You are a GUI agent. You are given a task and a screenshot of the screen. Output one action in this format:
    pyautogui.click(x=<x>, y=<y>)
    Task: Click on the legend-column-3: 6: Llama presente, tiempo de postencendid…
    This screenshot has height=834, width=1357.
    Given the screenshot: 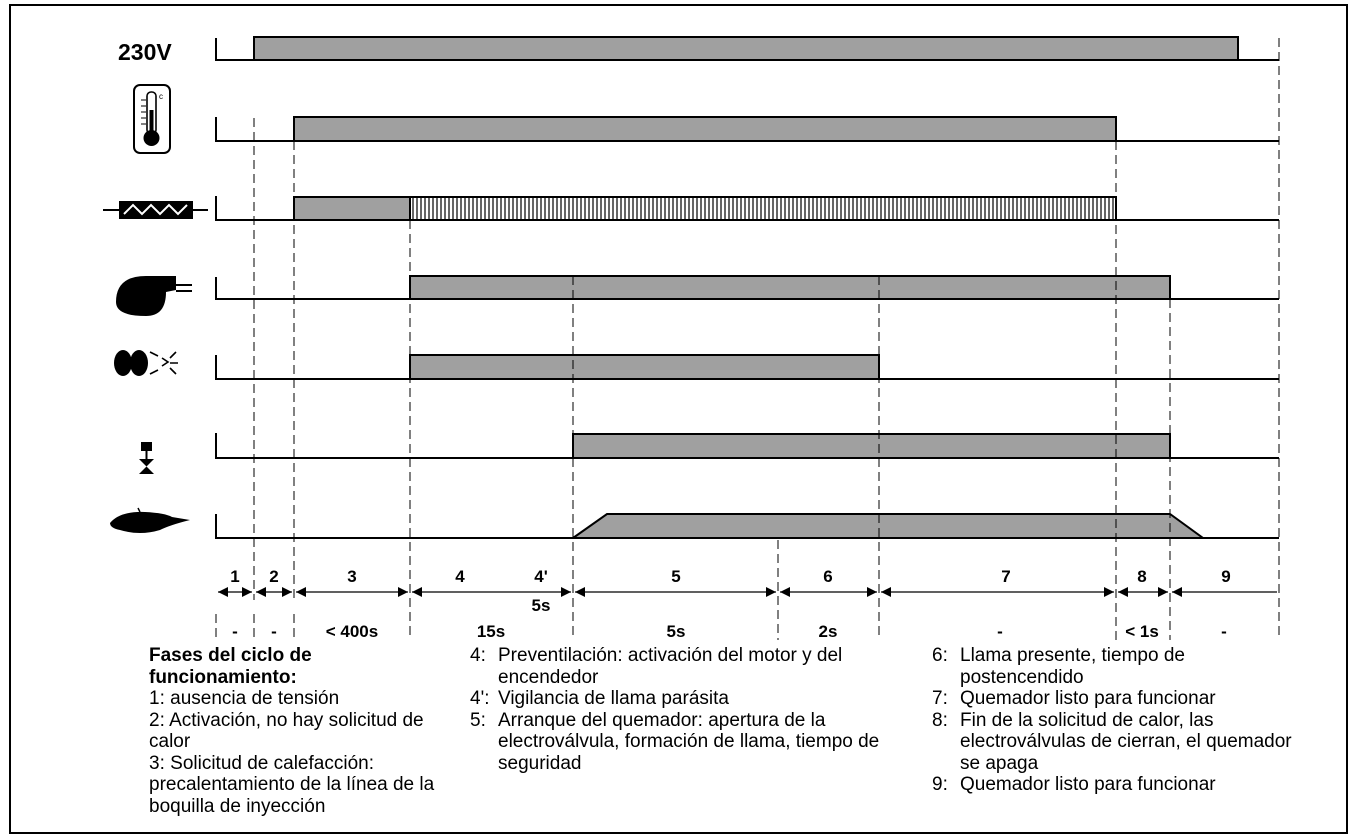 What is the action you would take?
    pyautogui.click(x=1112, y=720)
    